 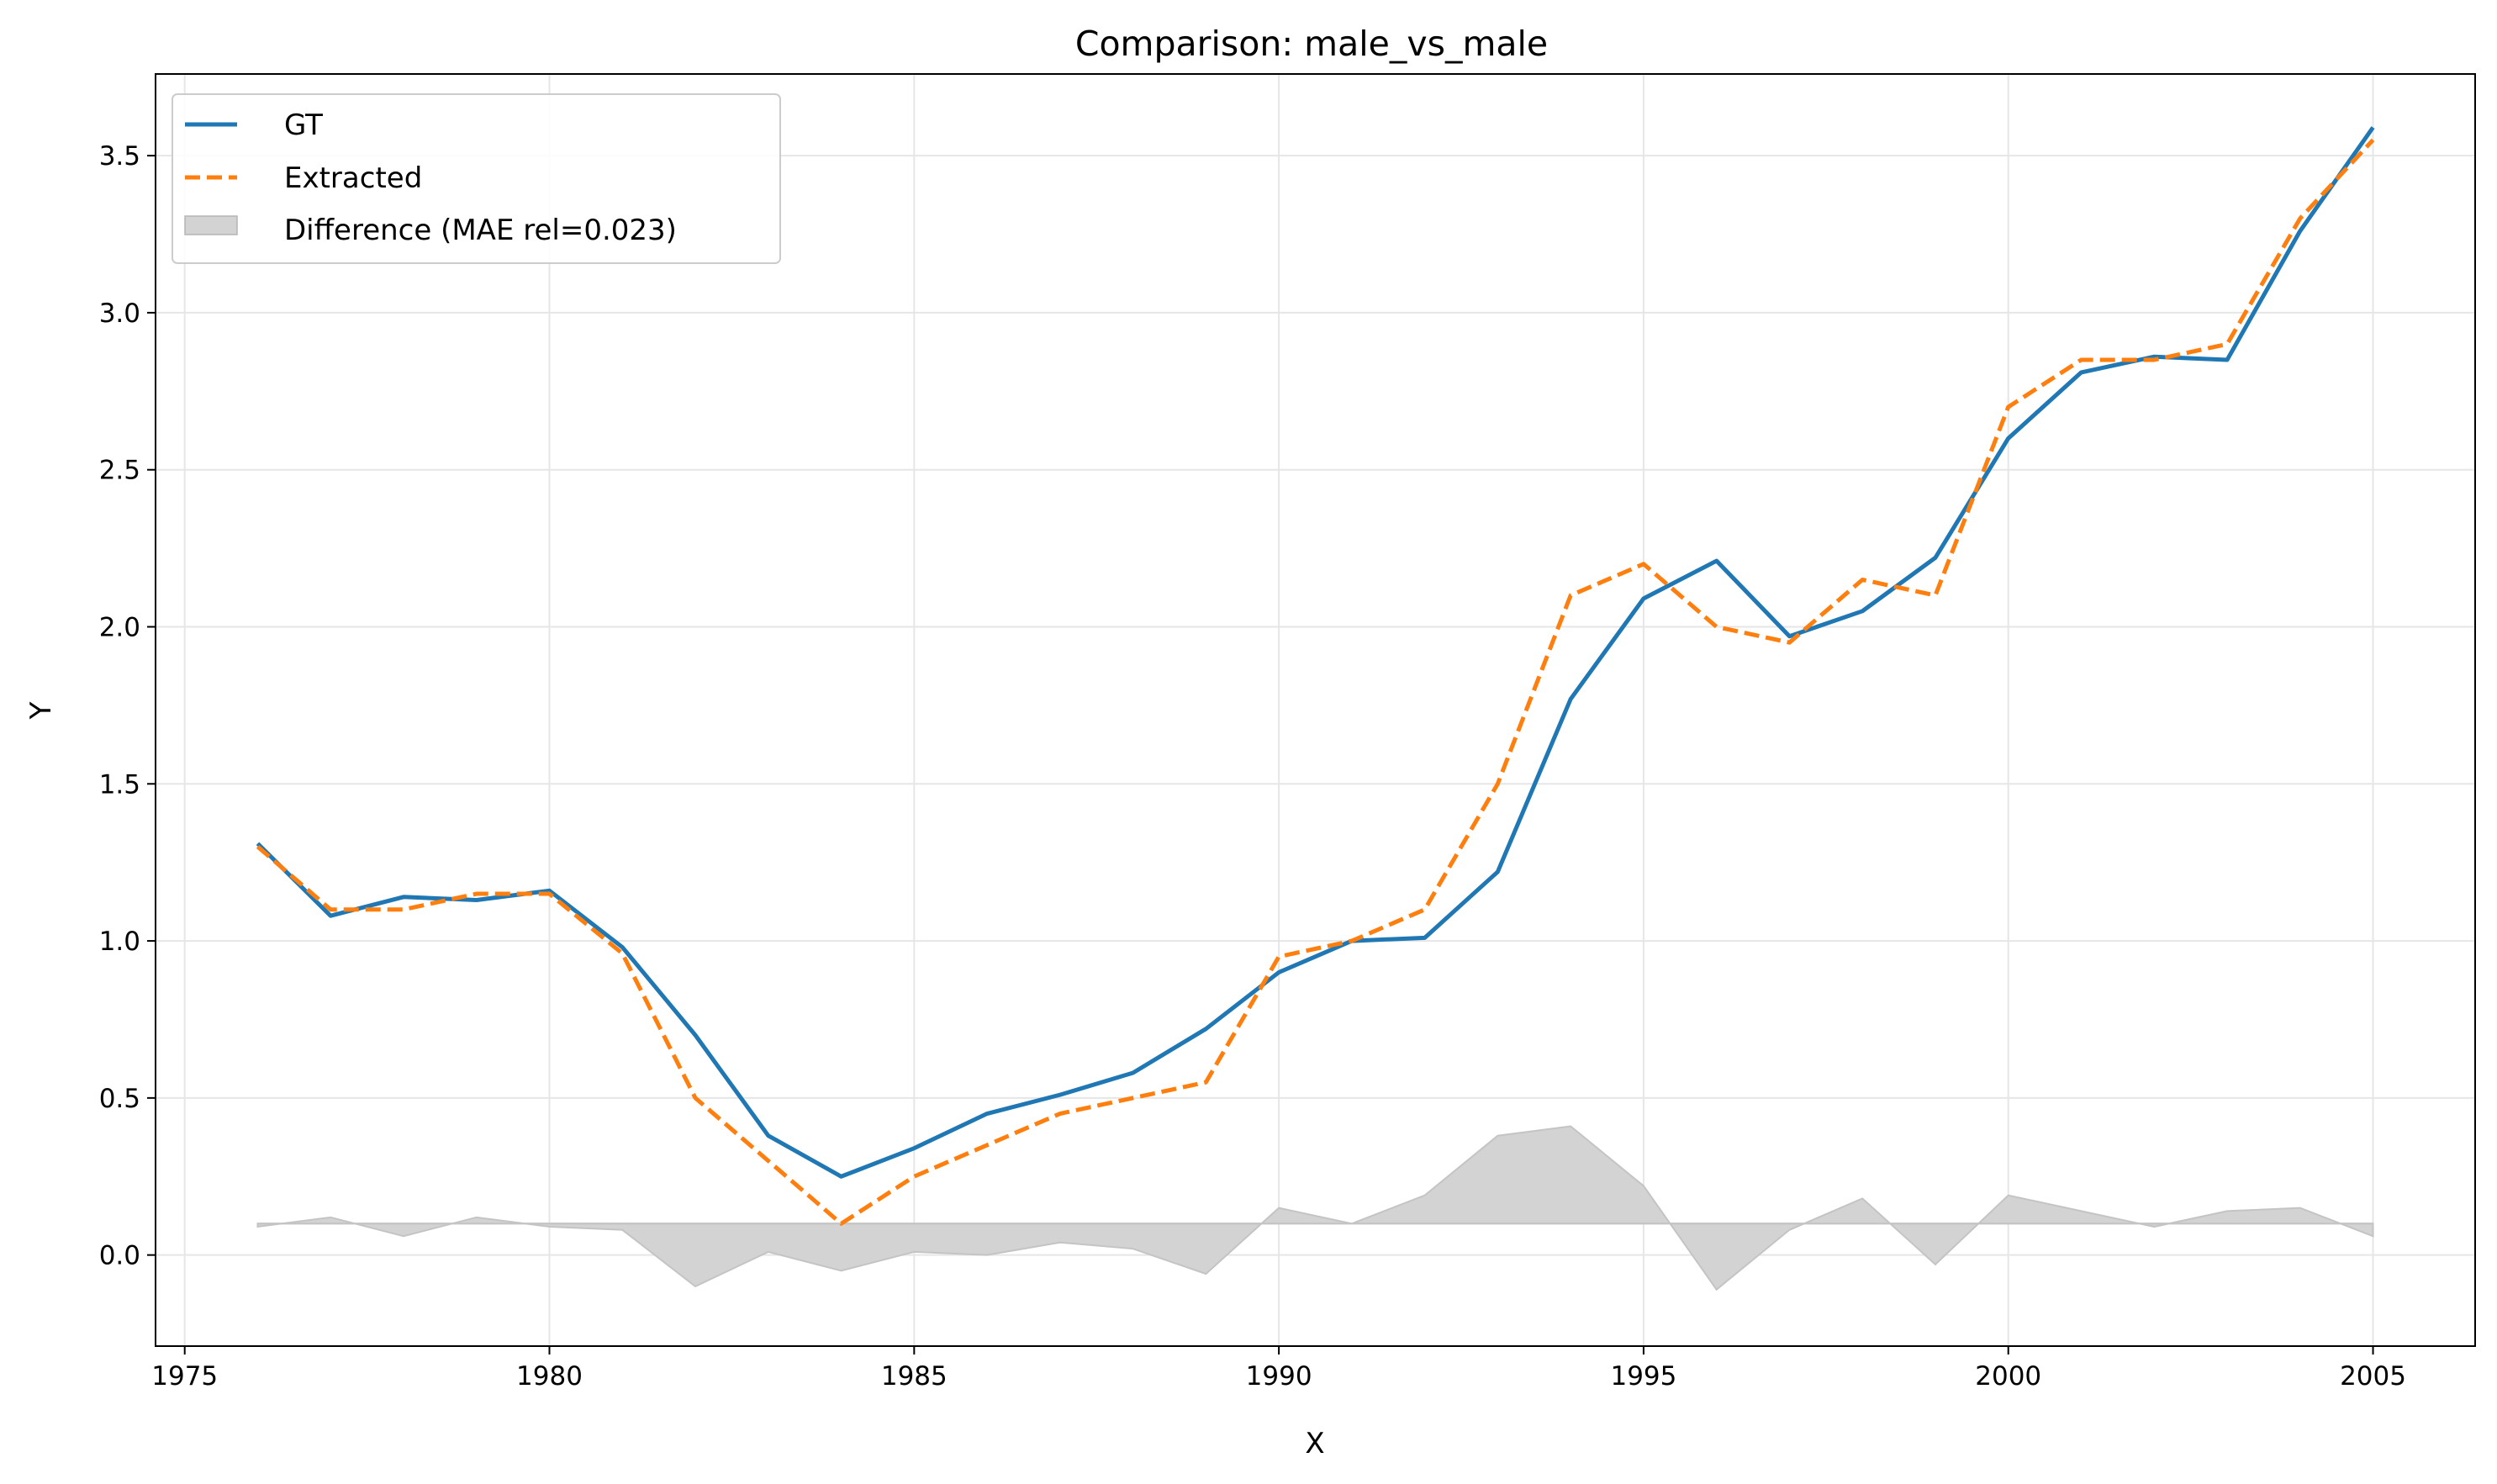 I want to click on y-tick-label: 2.0, so click(x=119, y=628).